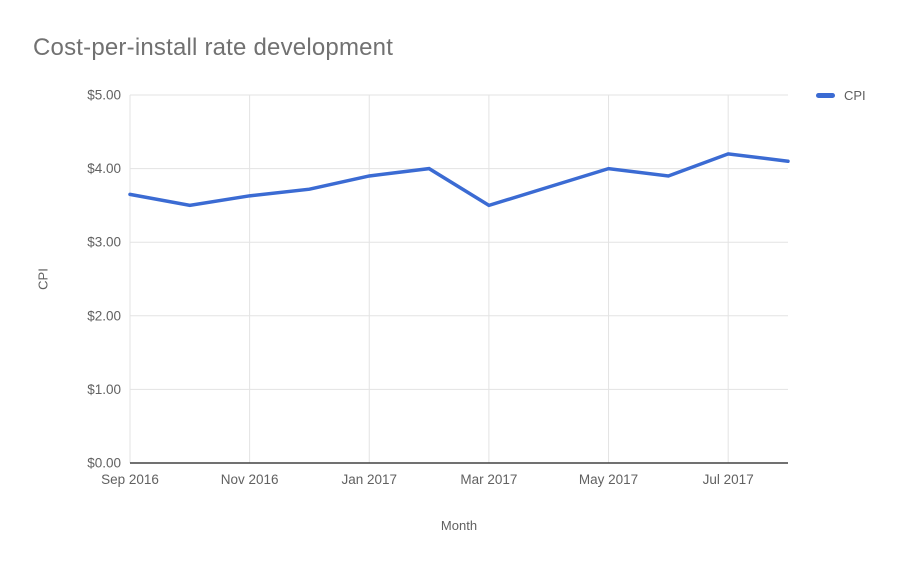 The image size is (900, 562). What do you see at coordinates (841, 95) in the screenshot?
I see `chart-legend: CPI` at bounding box center [841, 95].